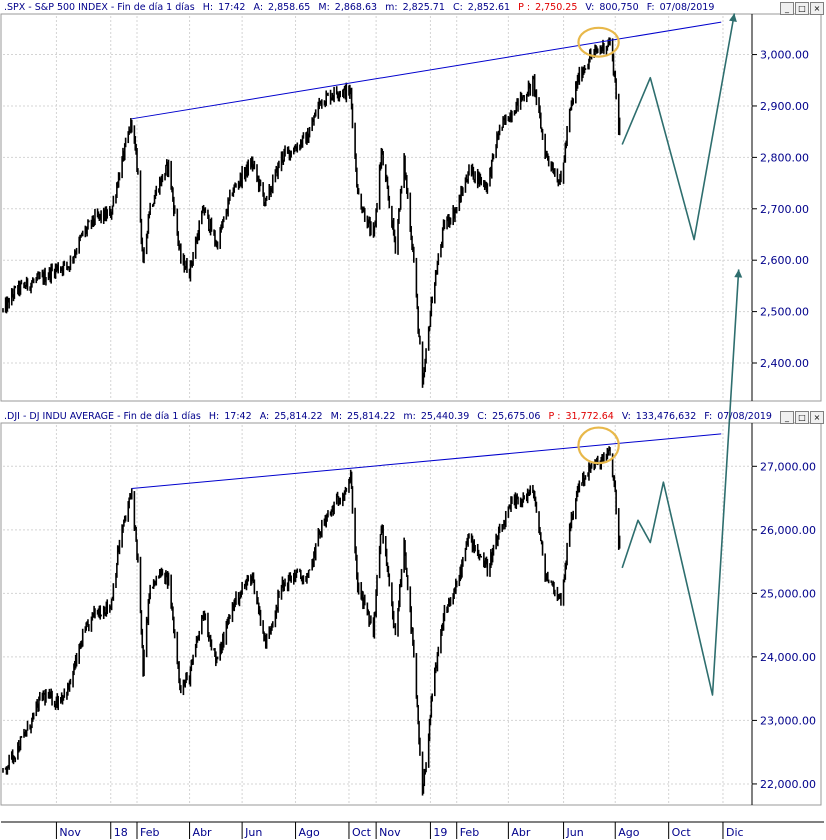 Image resolution: width=826 pixels, height=840 pixels. What do you see at coordinates (738, 273) in the screenshot?
I see `dji-projection-arrowhead` at bounding box center [738, 273].